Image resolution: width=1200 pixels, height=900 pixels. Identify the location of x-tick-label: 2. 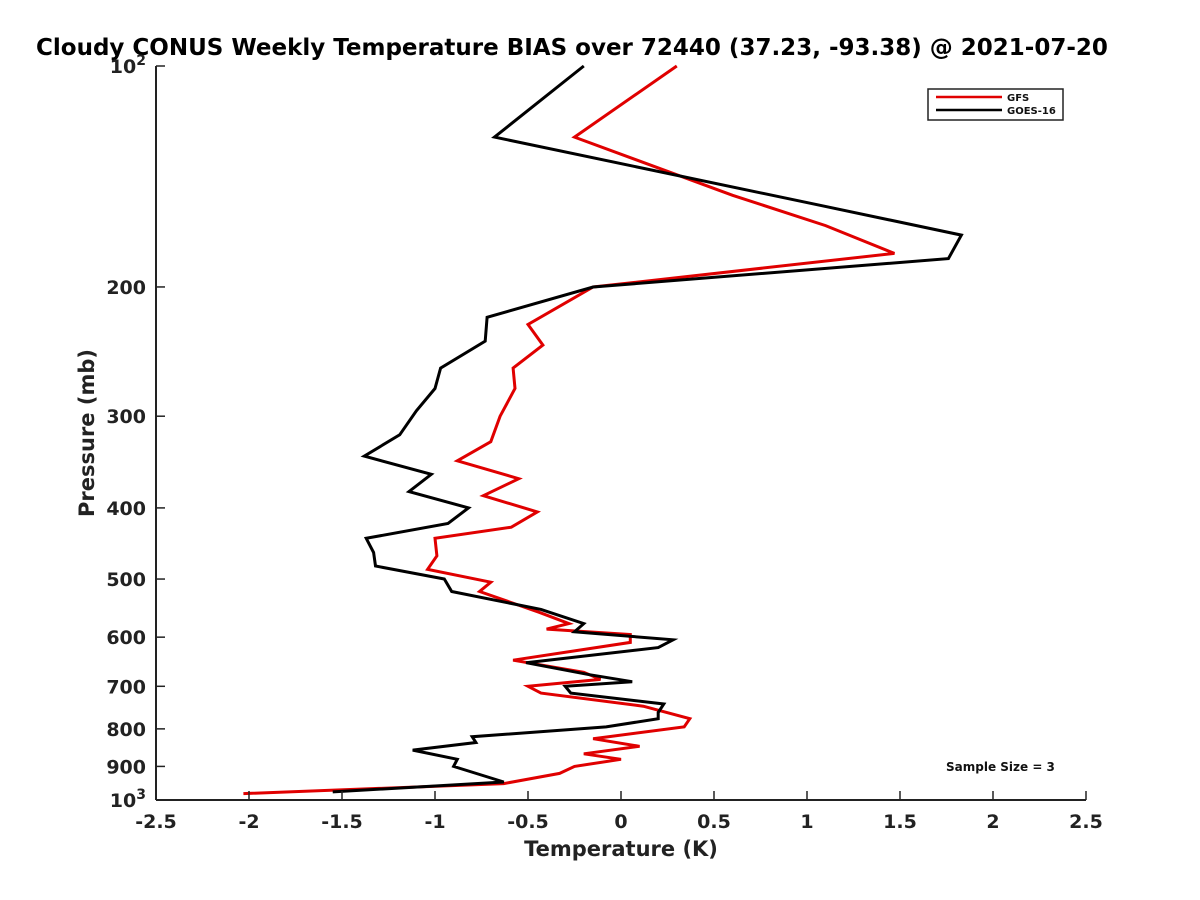
(992, 822).